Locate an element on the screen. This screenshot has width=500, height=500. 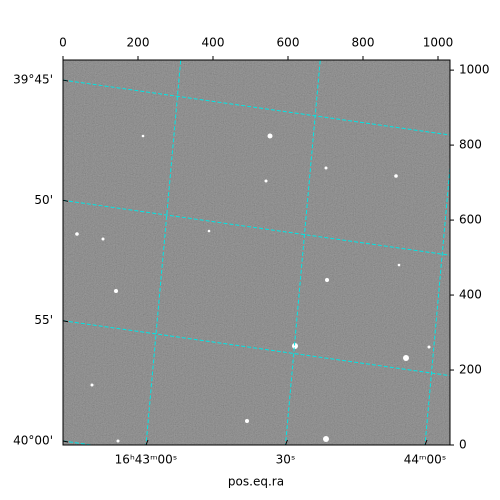
ra-tick-label: 16ʰ43ᵐ00ˢ is located at coordinates (146, 460).